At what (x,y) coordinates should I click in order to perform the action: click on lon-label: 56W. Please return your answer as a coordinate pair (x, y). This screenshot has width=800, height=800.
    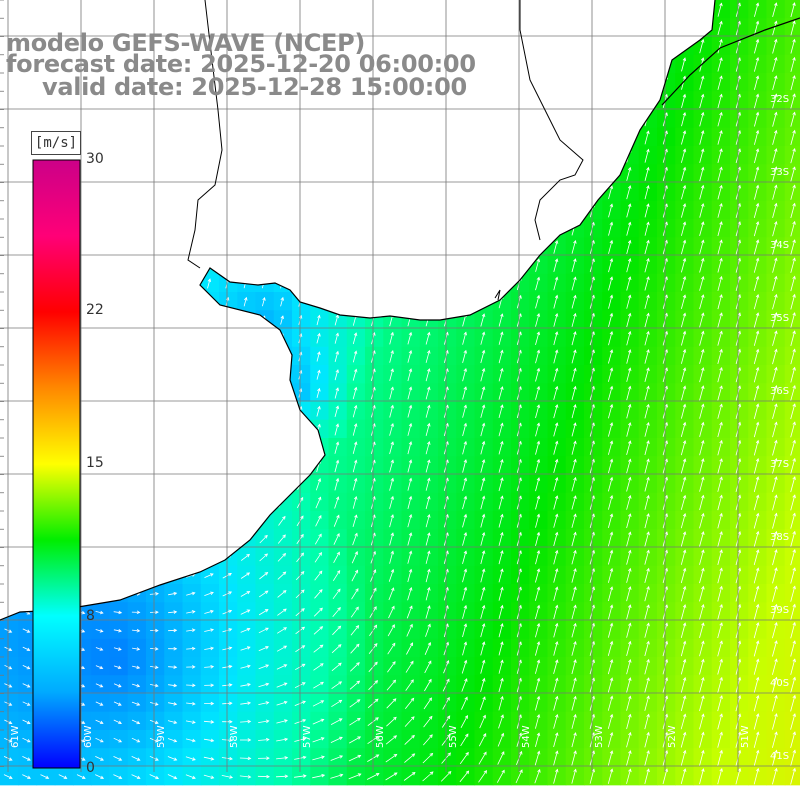
    Looking at the image, I should click on (380, 736).